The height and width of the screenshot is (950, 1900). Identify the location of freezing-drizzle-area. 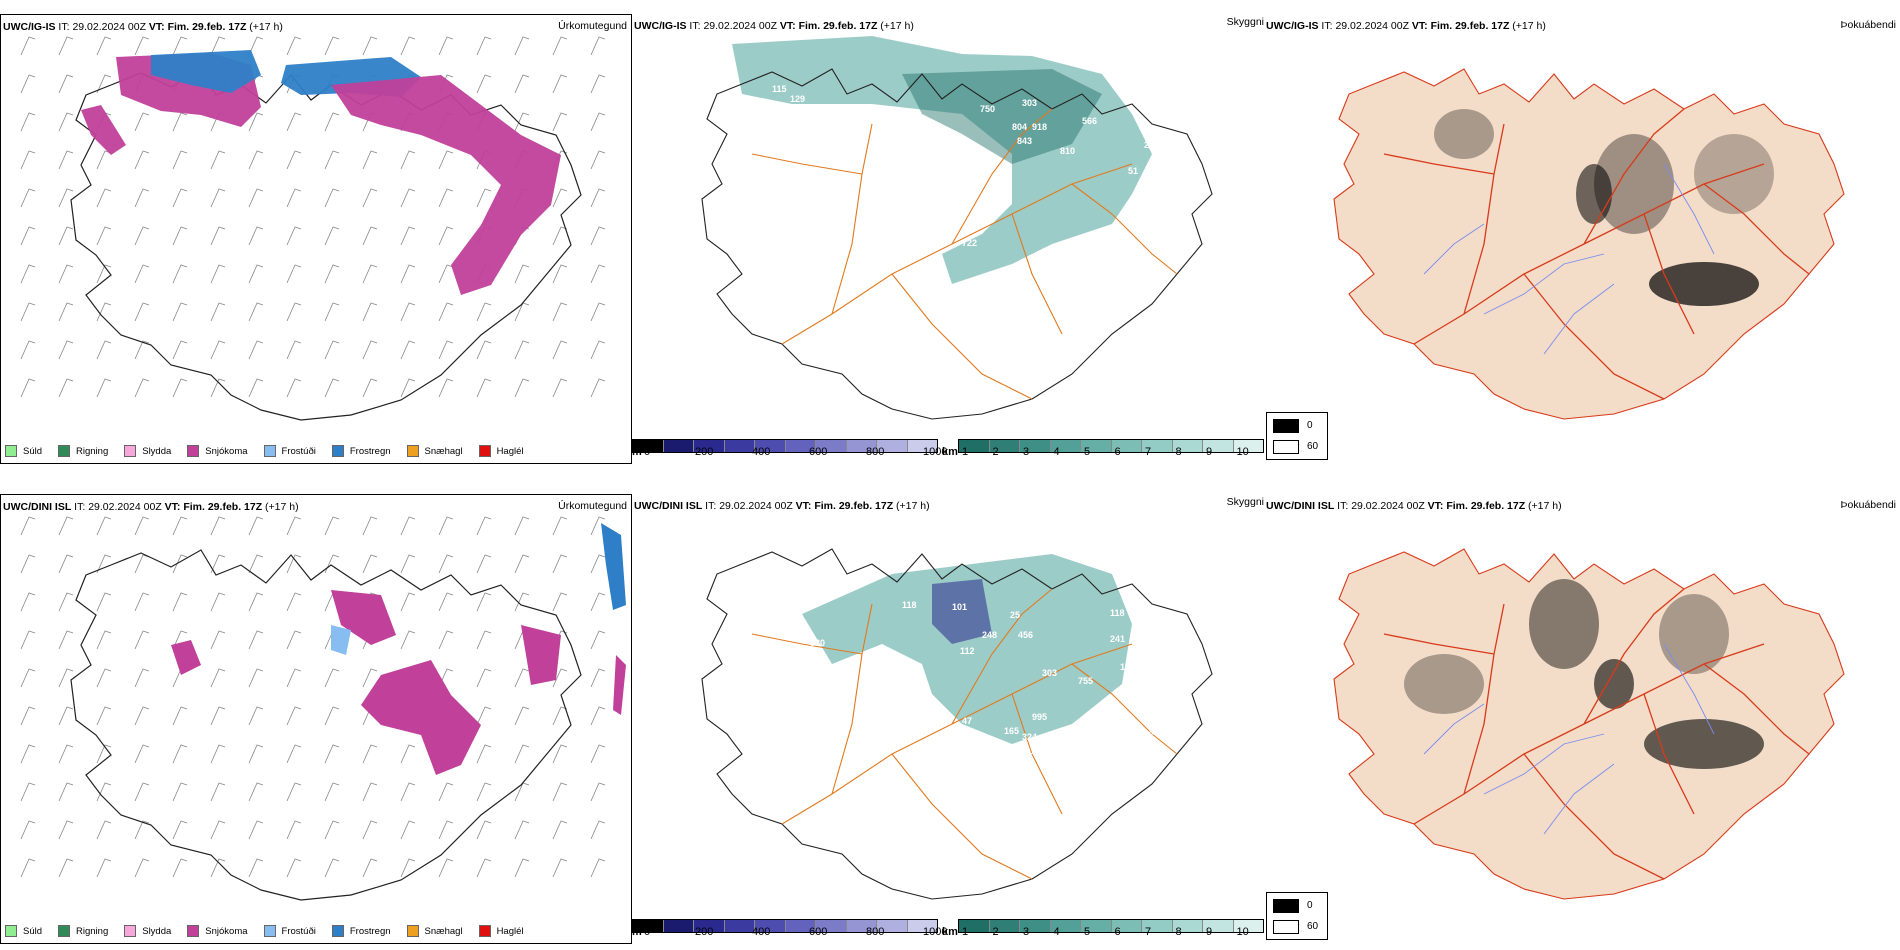
(341, 640).